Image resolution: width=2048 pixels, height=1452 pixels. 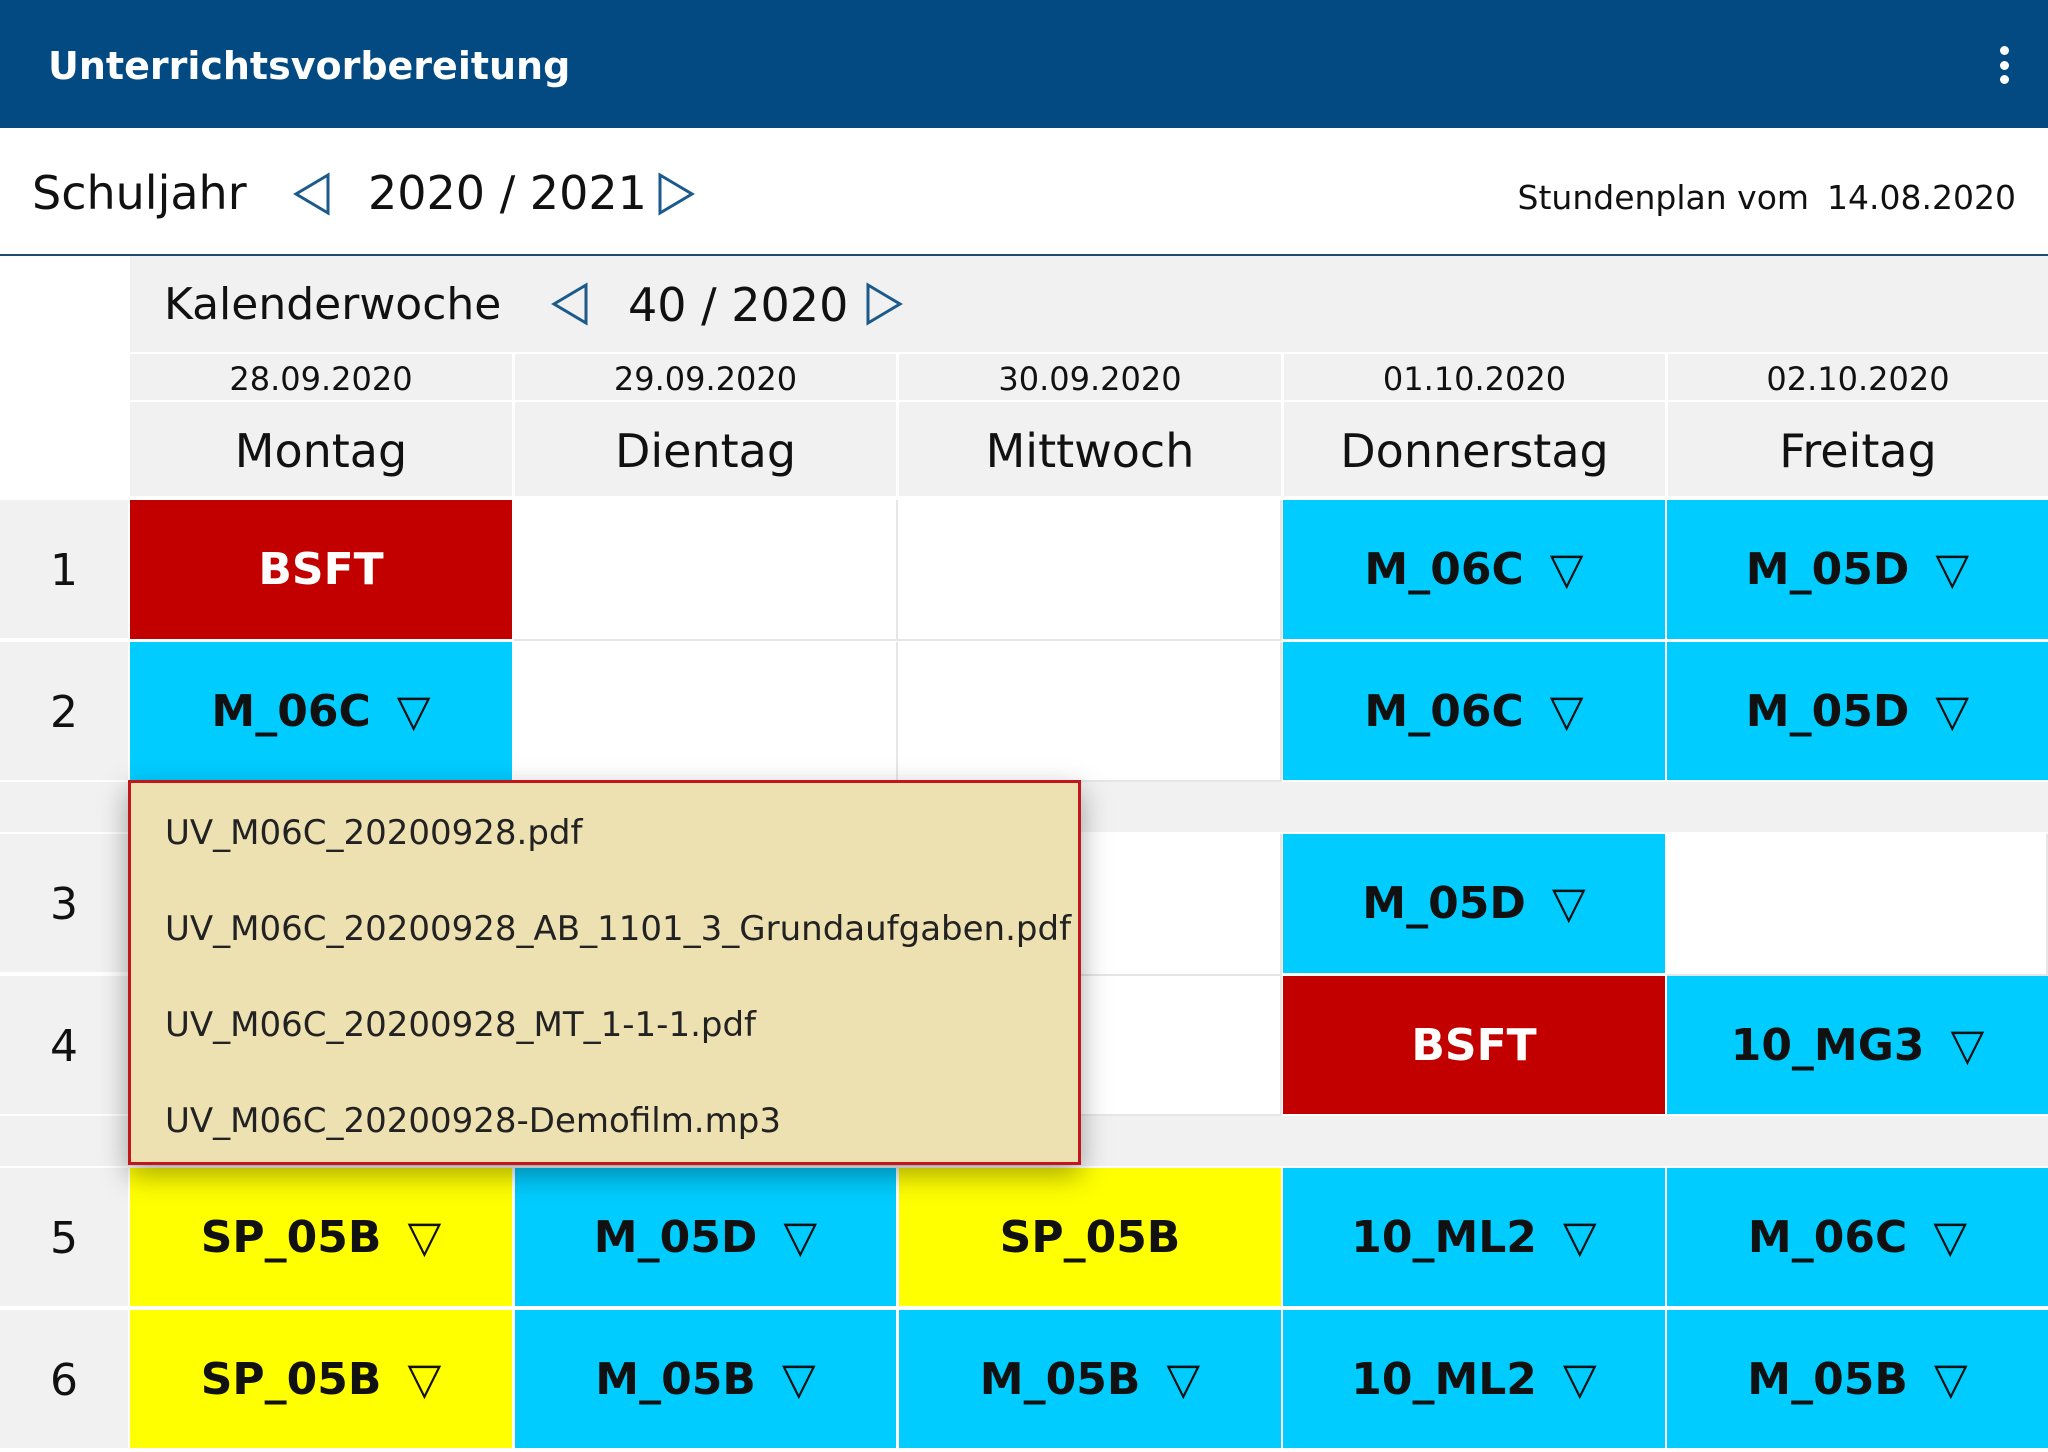 What do you see at coordinates (507, 193) in the screenshot?
I see `school-year-value: 2020 / 2021` at bounding box center [507, 193].